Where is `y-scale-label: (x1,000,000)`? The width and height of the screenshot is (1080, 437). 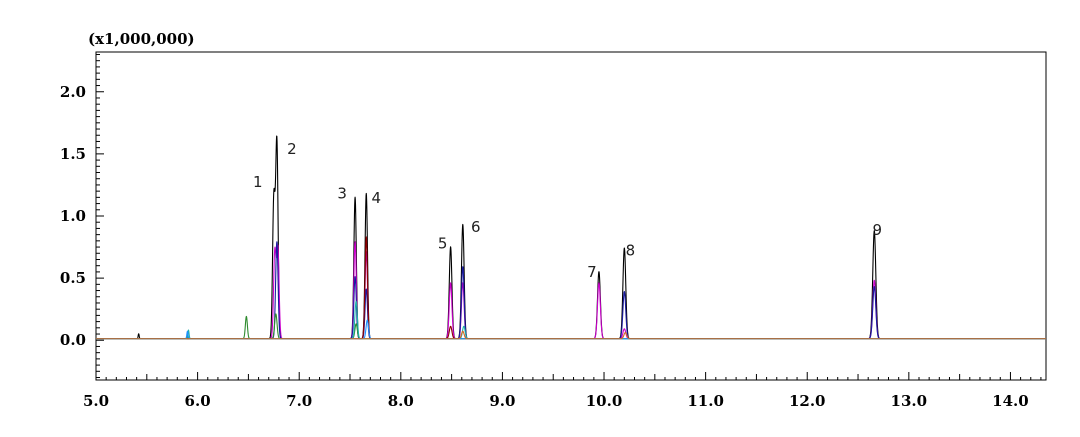
y-scale-label: (x1,000,000) is located at coordinates (141, 39).